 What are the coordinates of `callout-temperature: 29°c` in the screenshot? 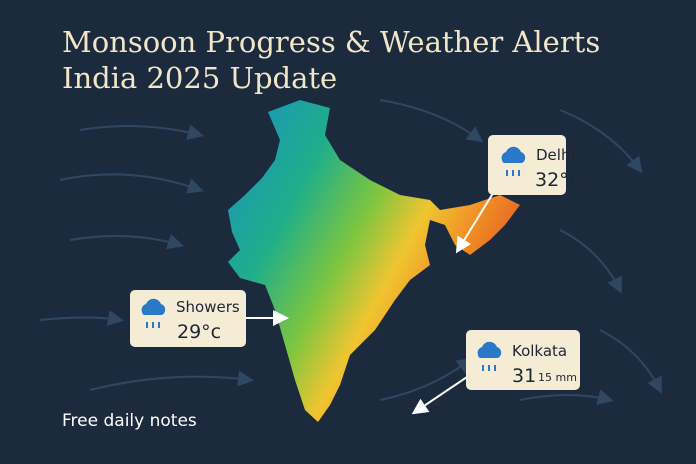 It's located at (199, 332).